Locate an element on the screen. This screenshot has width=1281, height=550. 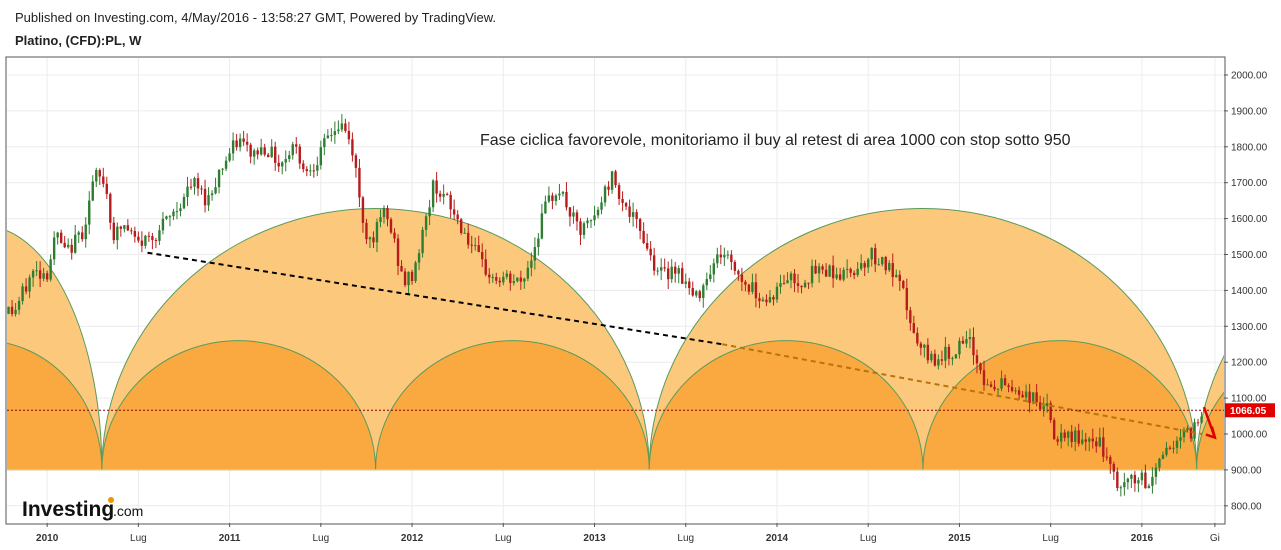
x-tick-label: Gi is located at coordinates (1215, 538).